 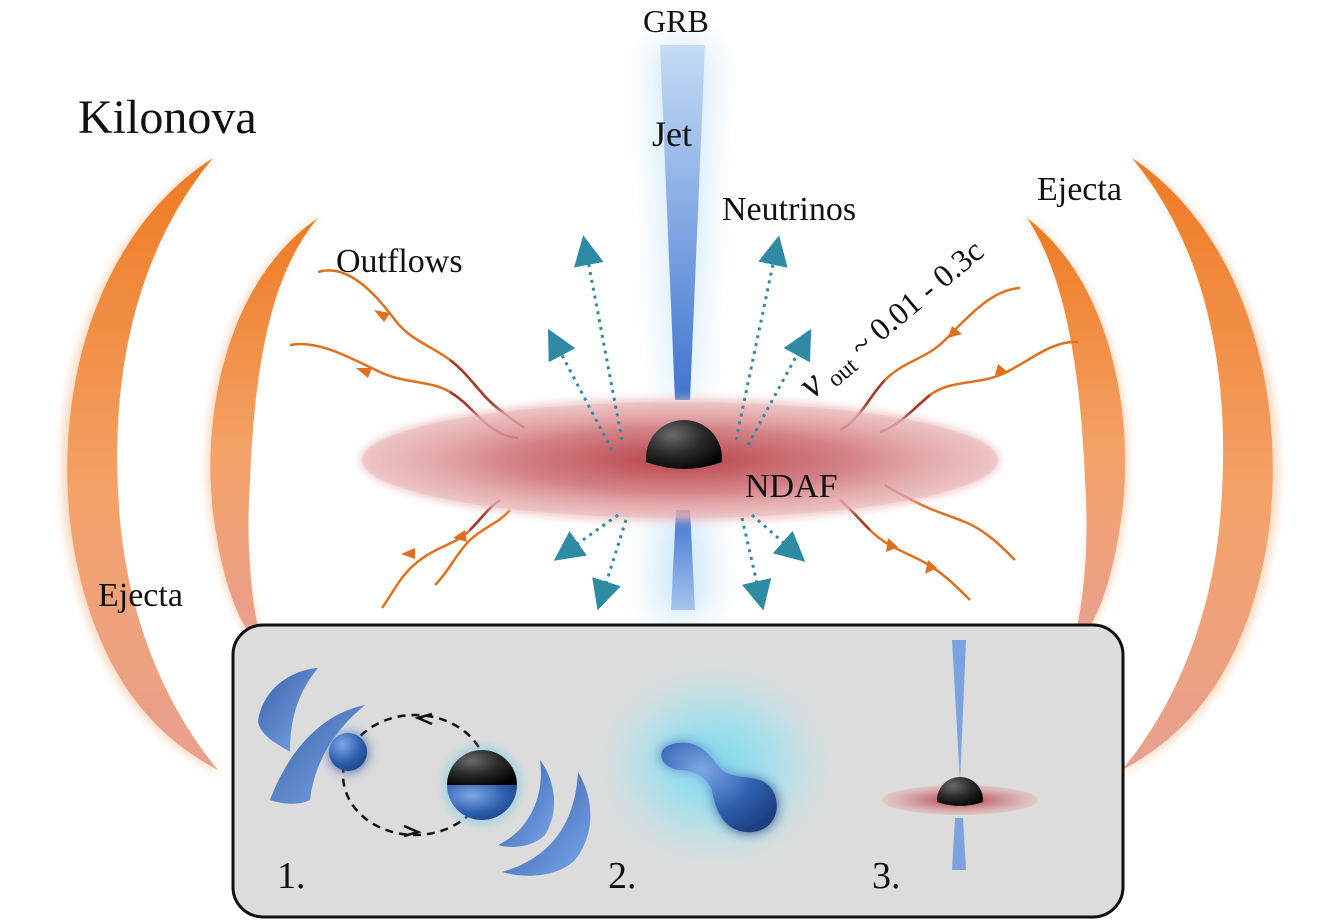 I want to click on black-hole-small, so click(x=482, y=785).